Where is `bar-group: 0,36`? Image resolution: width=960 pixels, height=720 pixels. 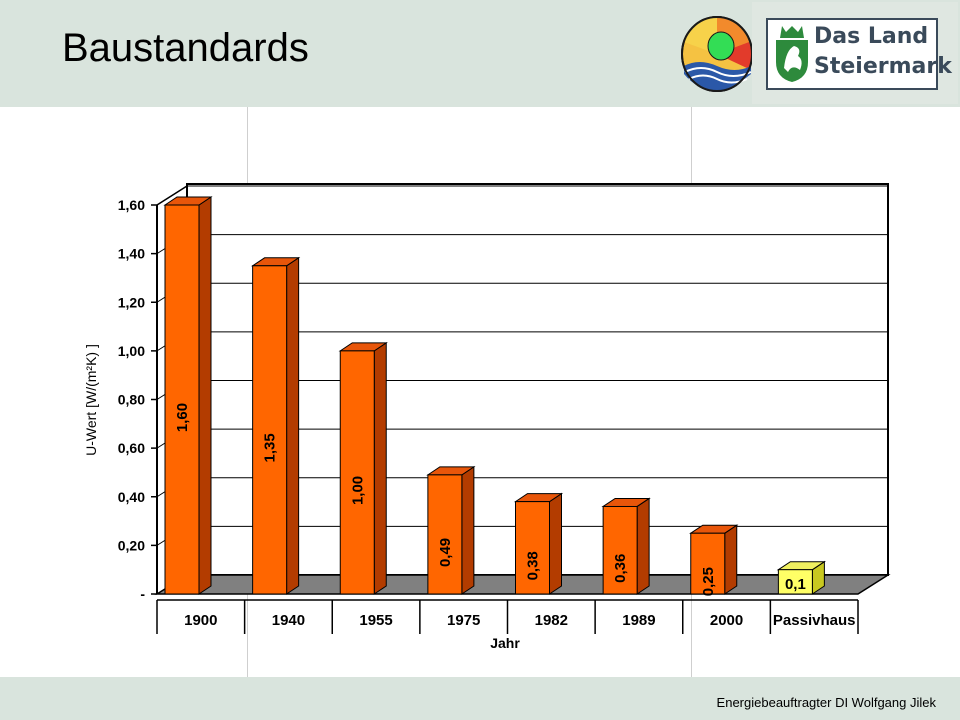 bar-group: 0,36 is located at coordinates (626, 546).